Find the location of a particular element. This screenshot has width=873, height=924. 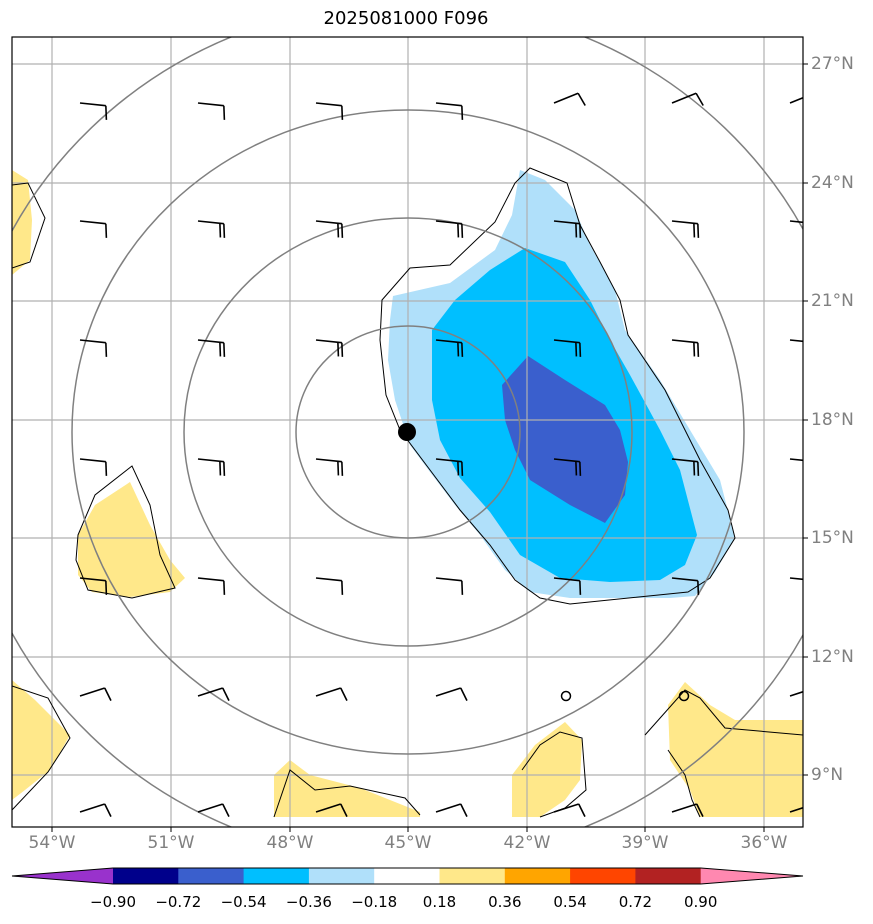

colorbar is located at coordinates (407, 876).